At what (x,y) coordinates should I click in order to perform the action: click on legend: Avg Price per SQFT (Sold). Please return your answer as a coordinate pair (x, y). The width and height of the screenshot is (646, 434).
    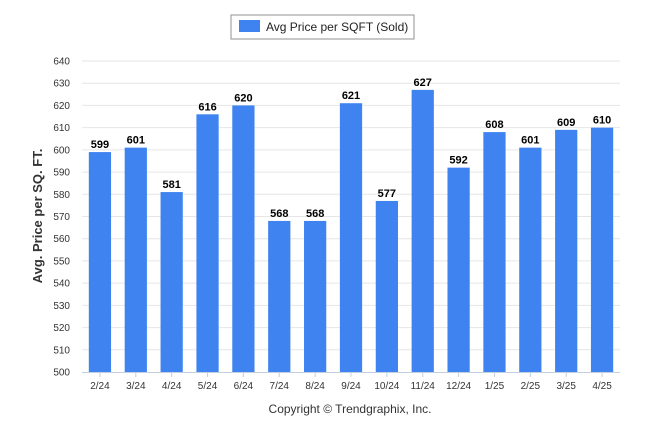
    Looking at the image, I should click on (322, 27).